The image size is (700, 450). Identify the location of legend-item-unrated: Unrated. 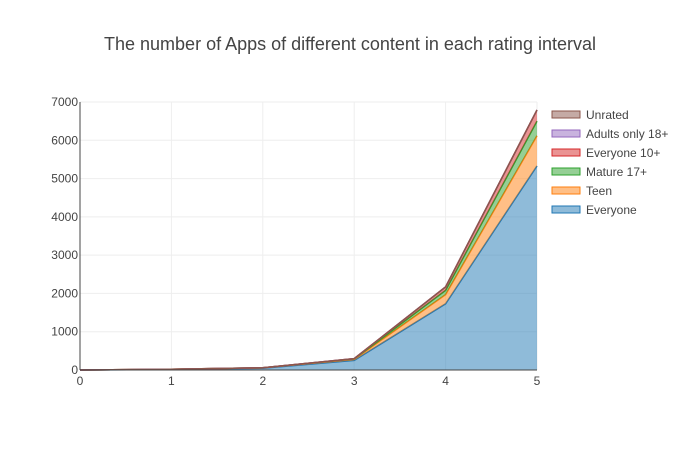
(590, 115).